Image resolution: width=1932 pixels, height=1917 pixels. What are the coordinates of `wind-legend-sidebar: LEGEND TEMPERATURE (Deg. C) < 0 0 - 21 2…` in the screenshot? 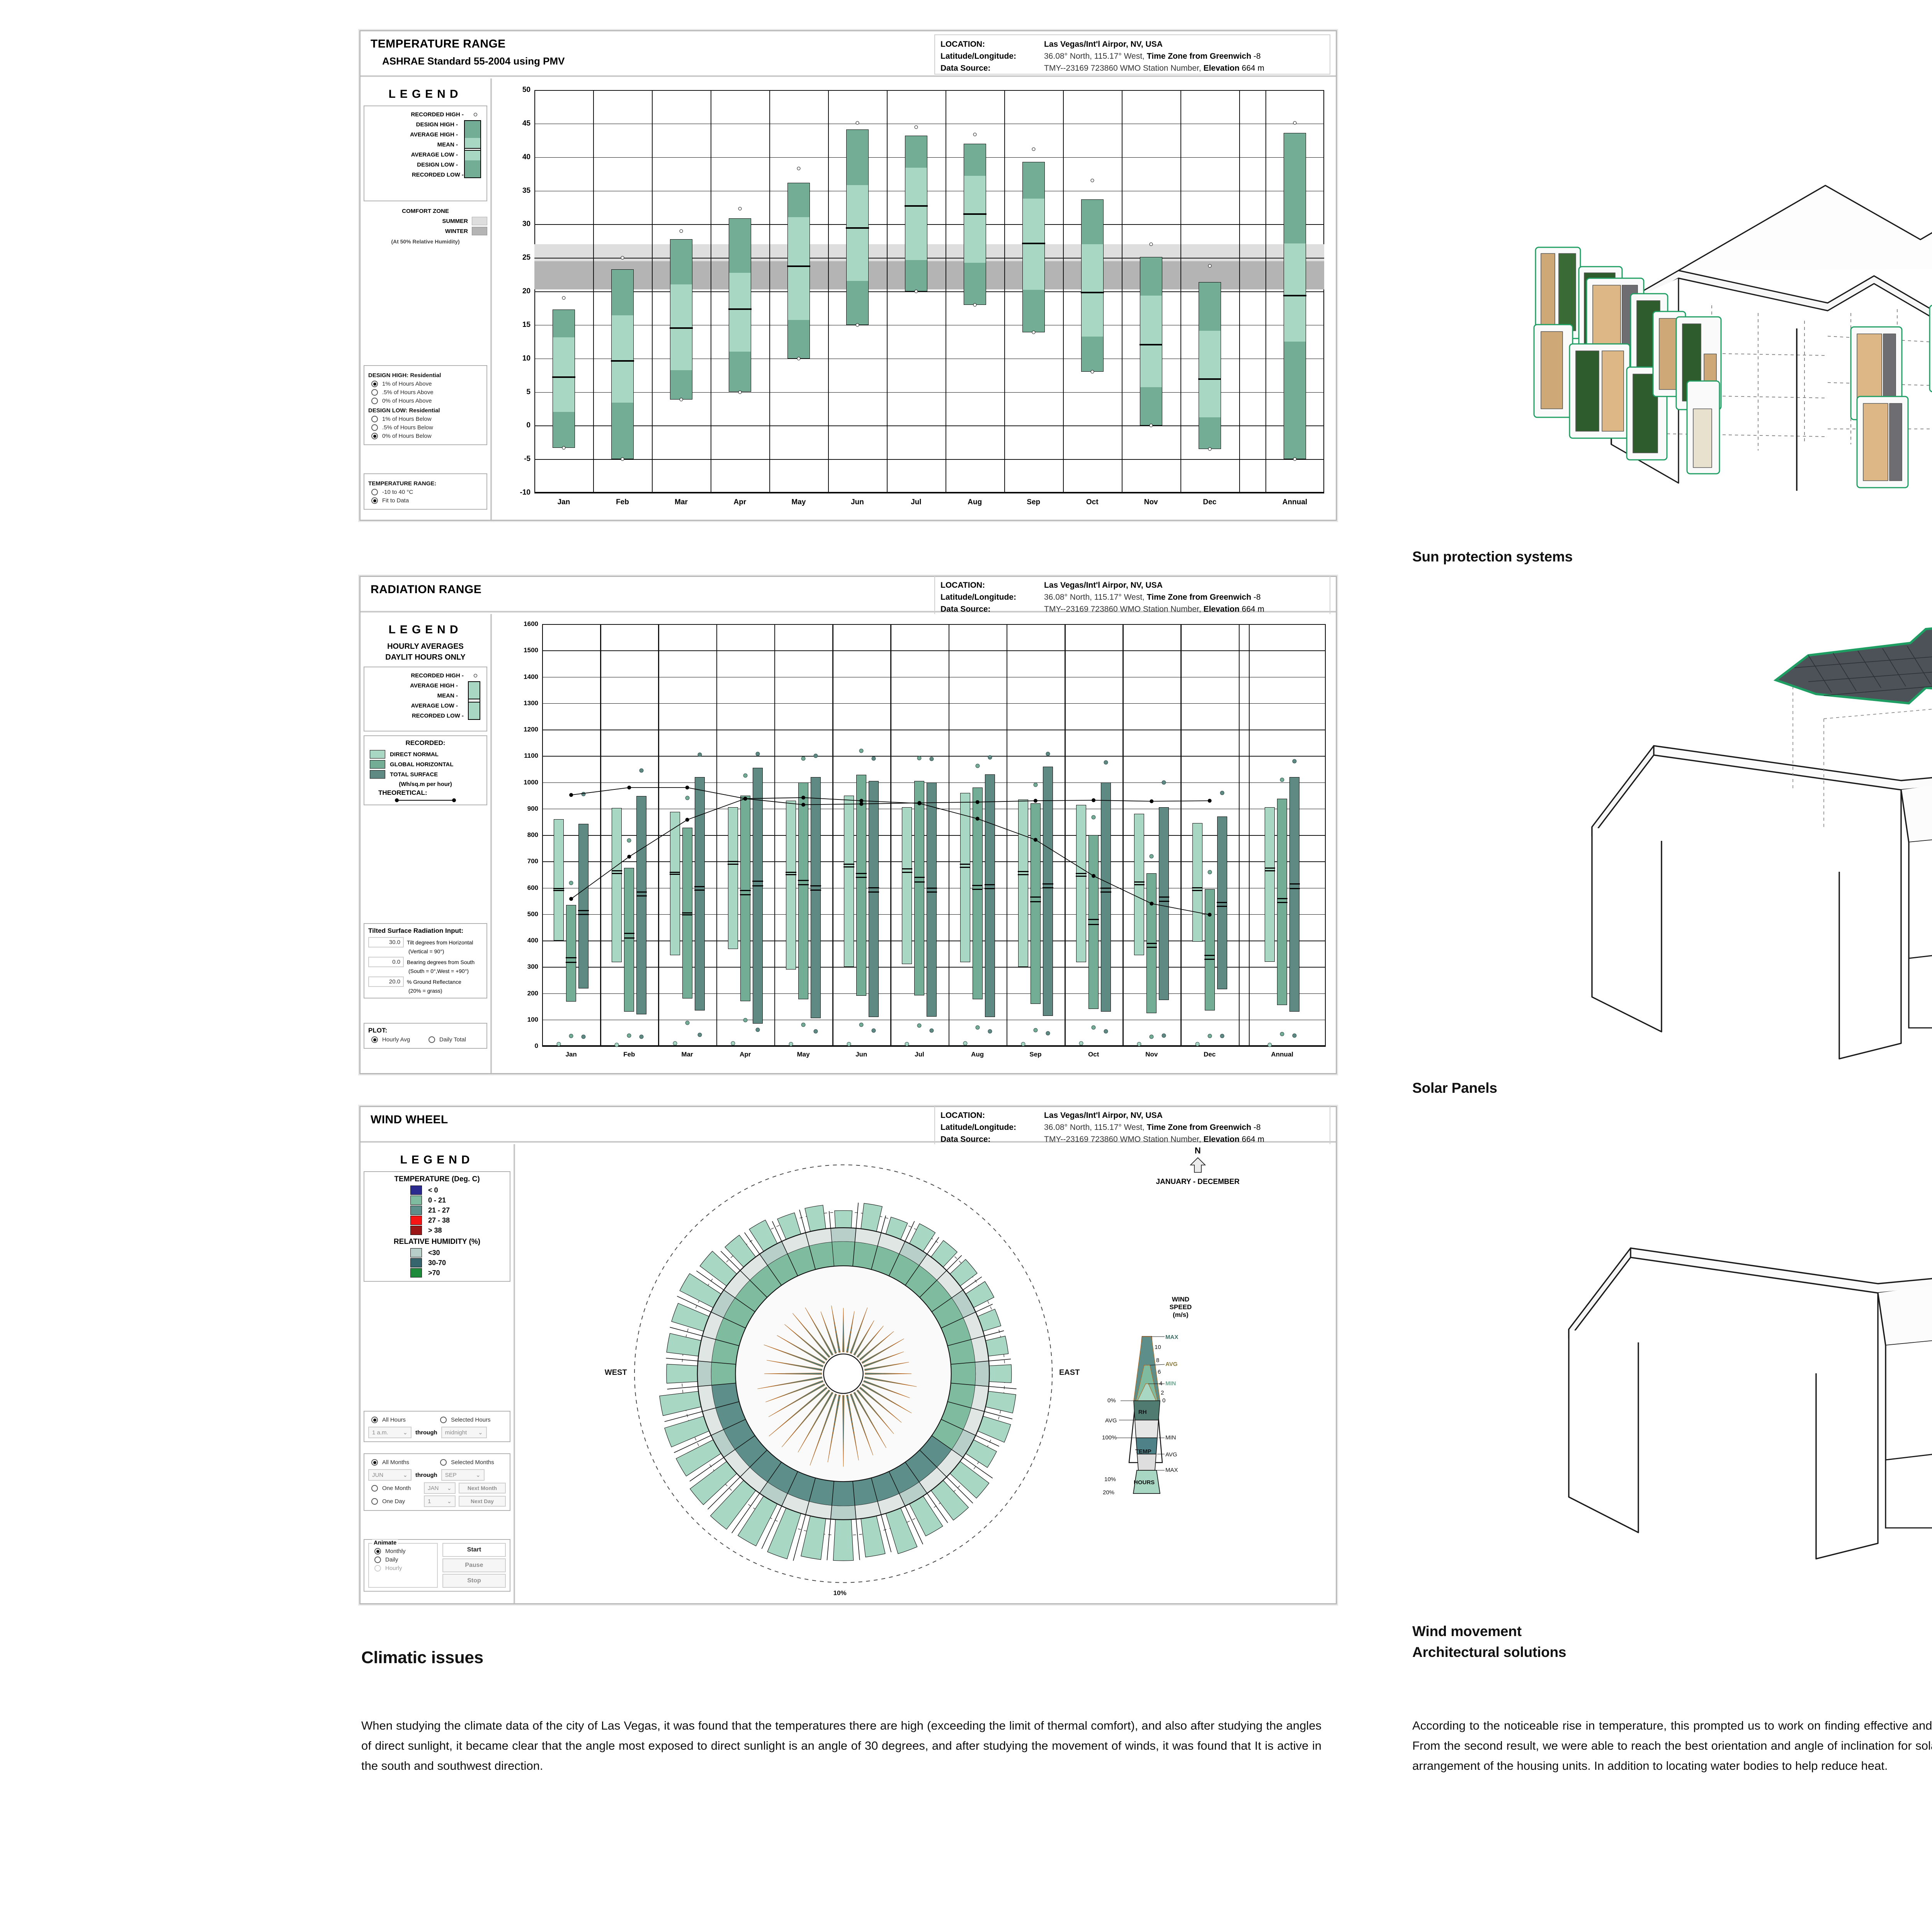 It's located at (438, 1374).